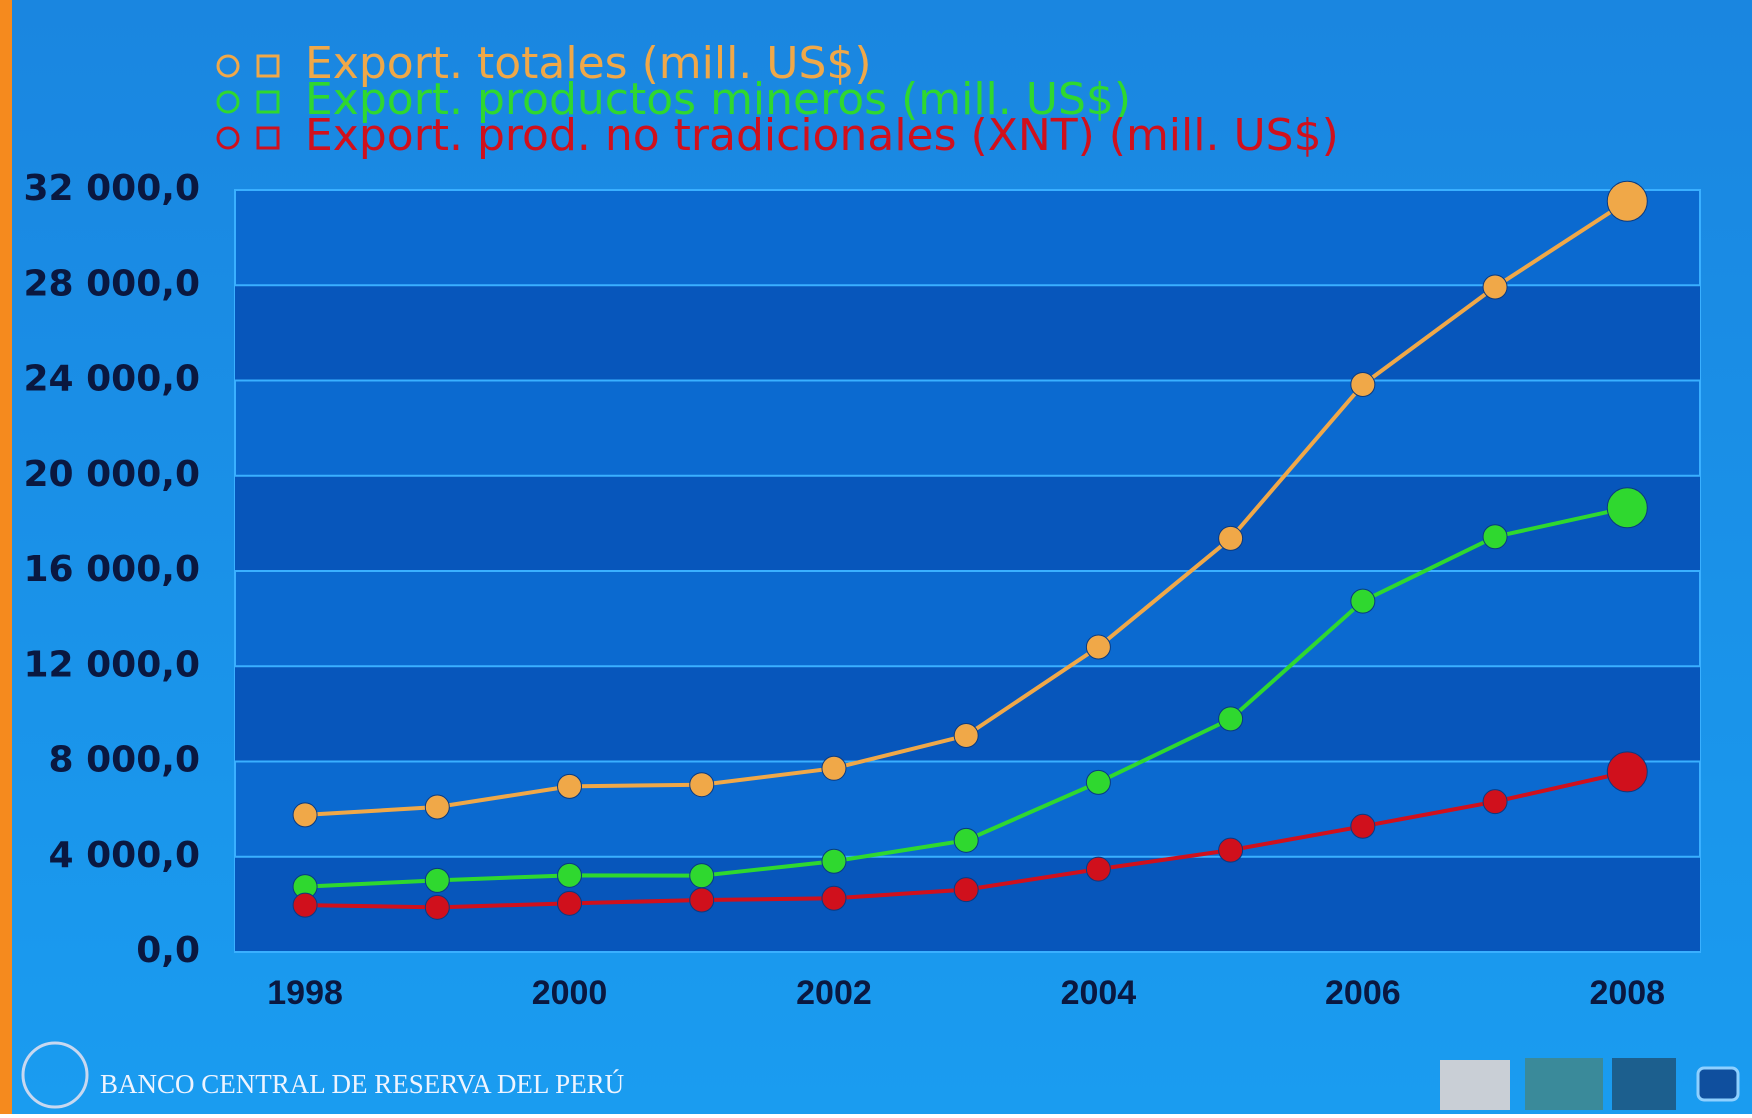  I want to click on x-tick-label: 2004, so click(1099, 993).